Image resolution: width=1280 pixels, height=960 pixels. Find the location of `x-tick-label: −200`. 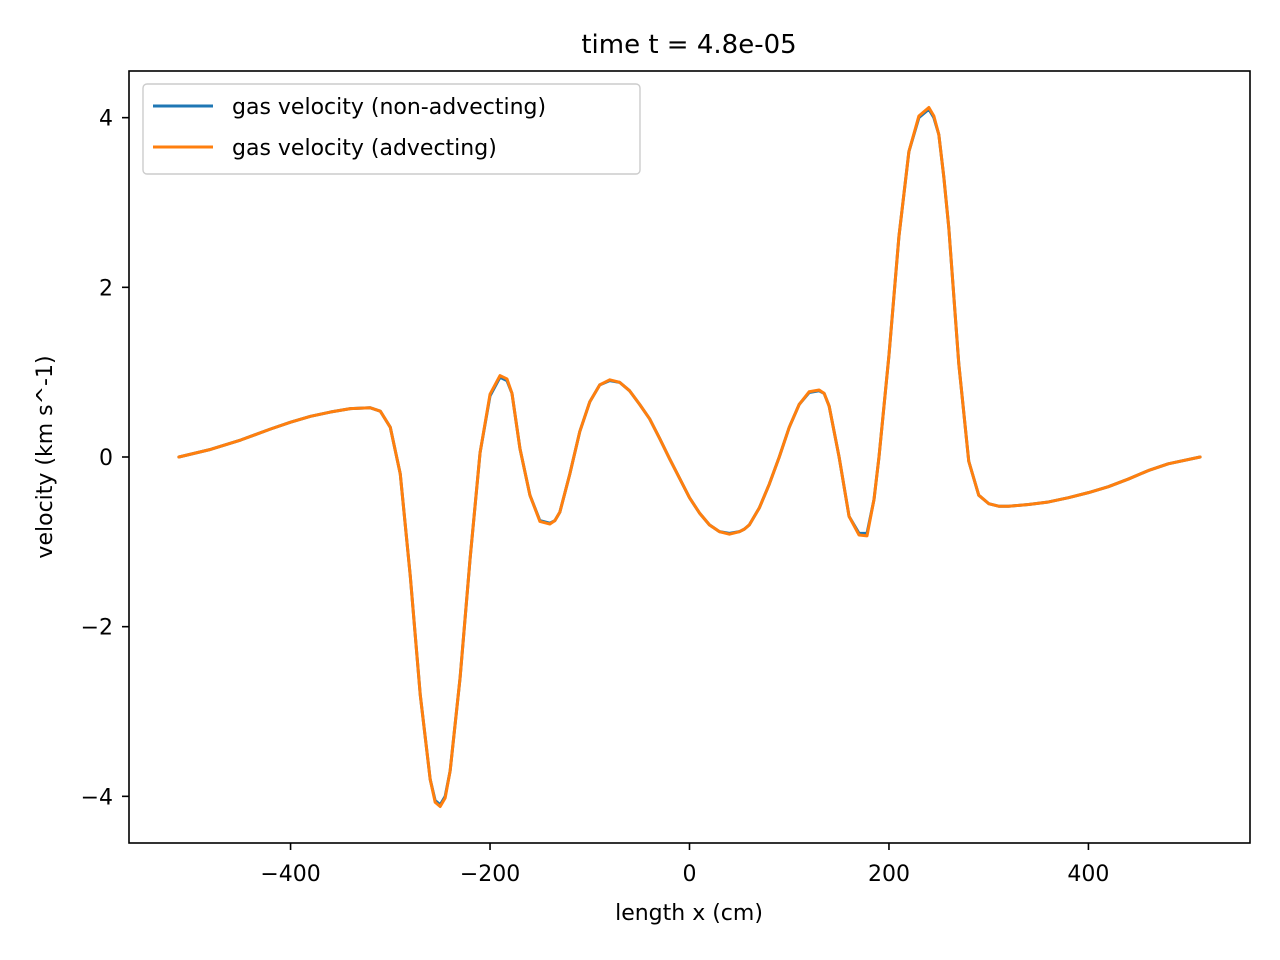

x-tick-label: −200 is located at coordinates (490, 874).